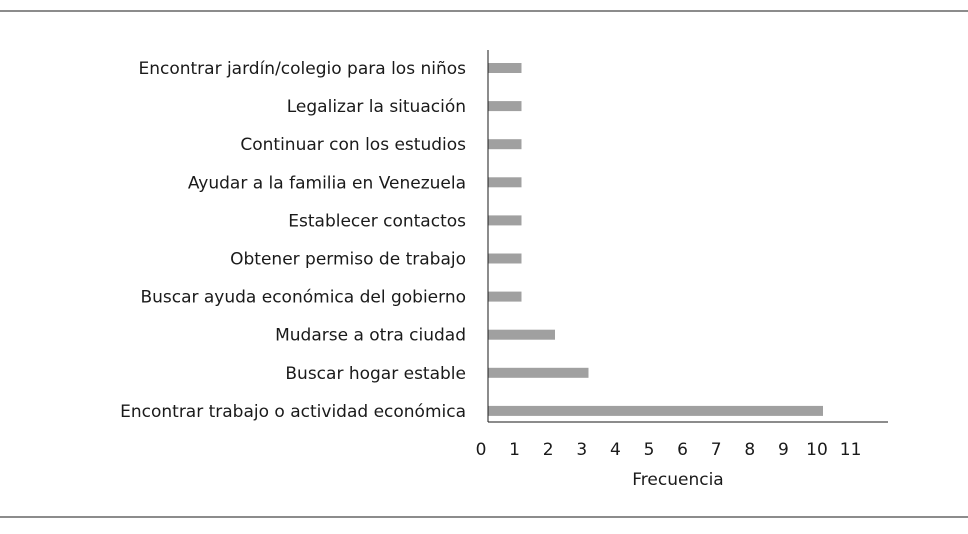 The width and height of the screenshot is (968, 534). What do you see at coordinates (649, 450) in the screenshot?
I see `x-tick-label: 5` at bounding box center [649, 450].